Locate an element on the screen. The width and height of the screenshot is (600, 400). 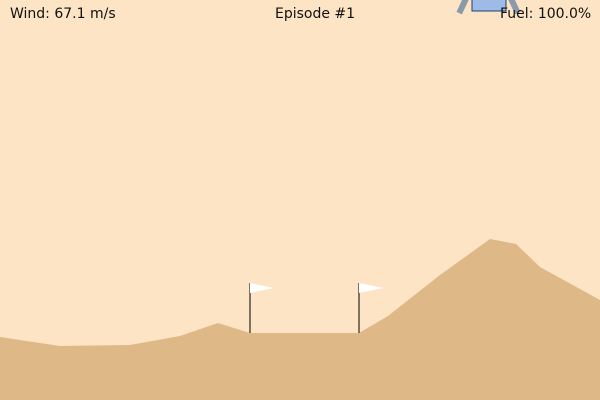
lunar-lander-icon is located at coordinates (488, 7).